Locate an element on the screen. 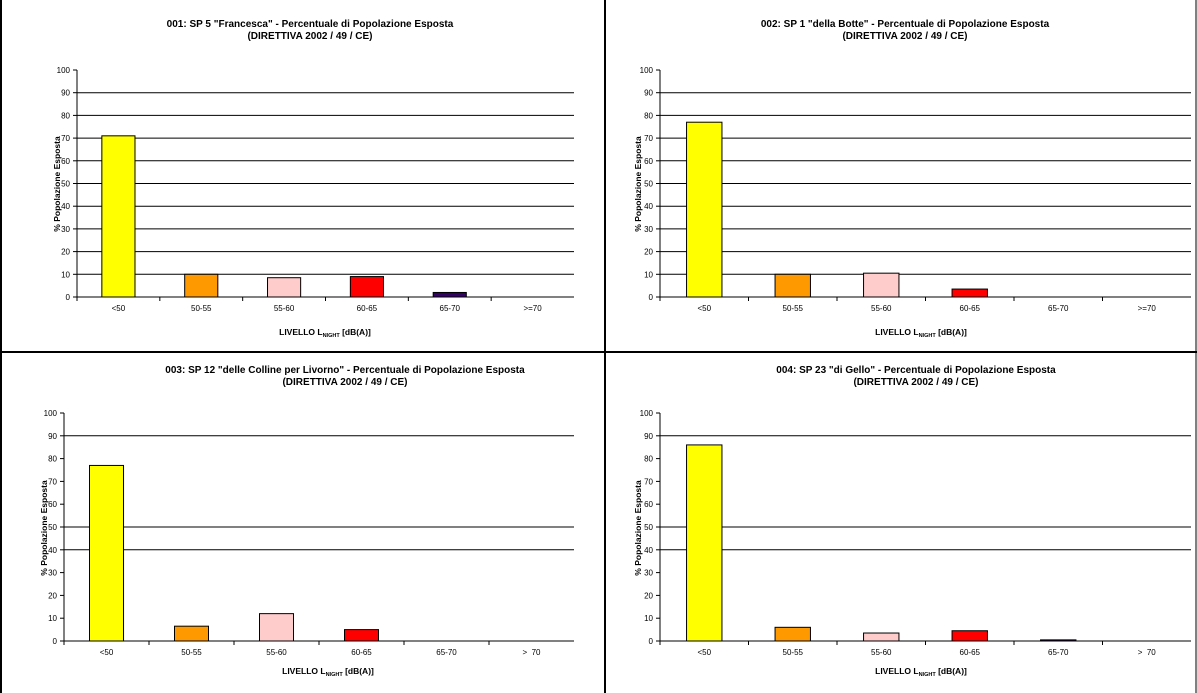  x-tick-label: >=70 is located at coordinates (532, 308).